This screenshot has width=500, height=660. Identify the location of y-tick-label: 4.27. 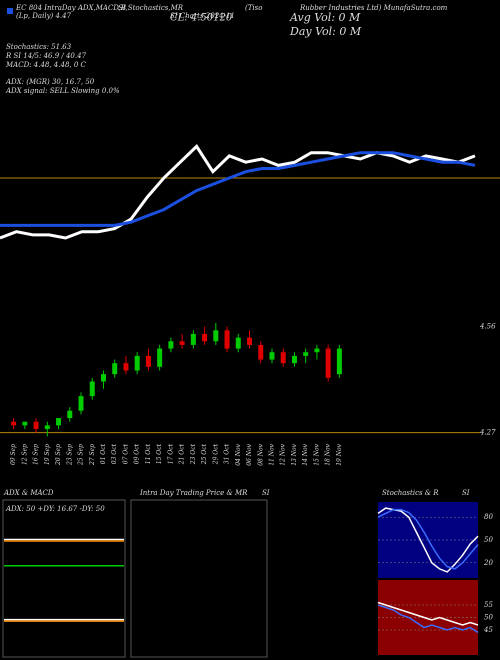
(487, 433).